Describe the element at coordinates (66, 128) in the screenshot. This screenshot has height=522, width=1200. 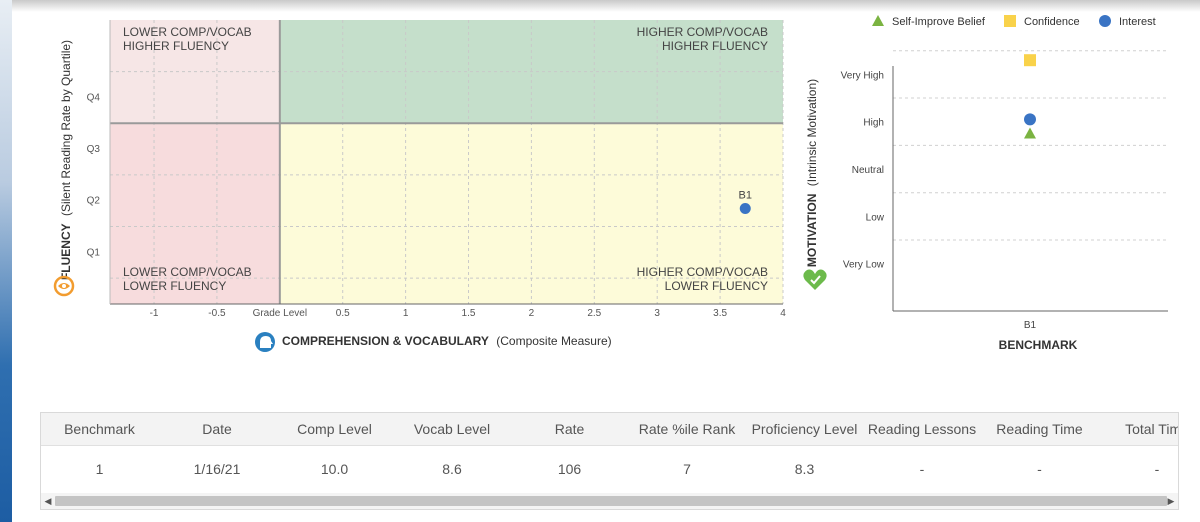
I see `fluency-axis-label-rest: (Silent Reading Rate by Quartile)` at that location.